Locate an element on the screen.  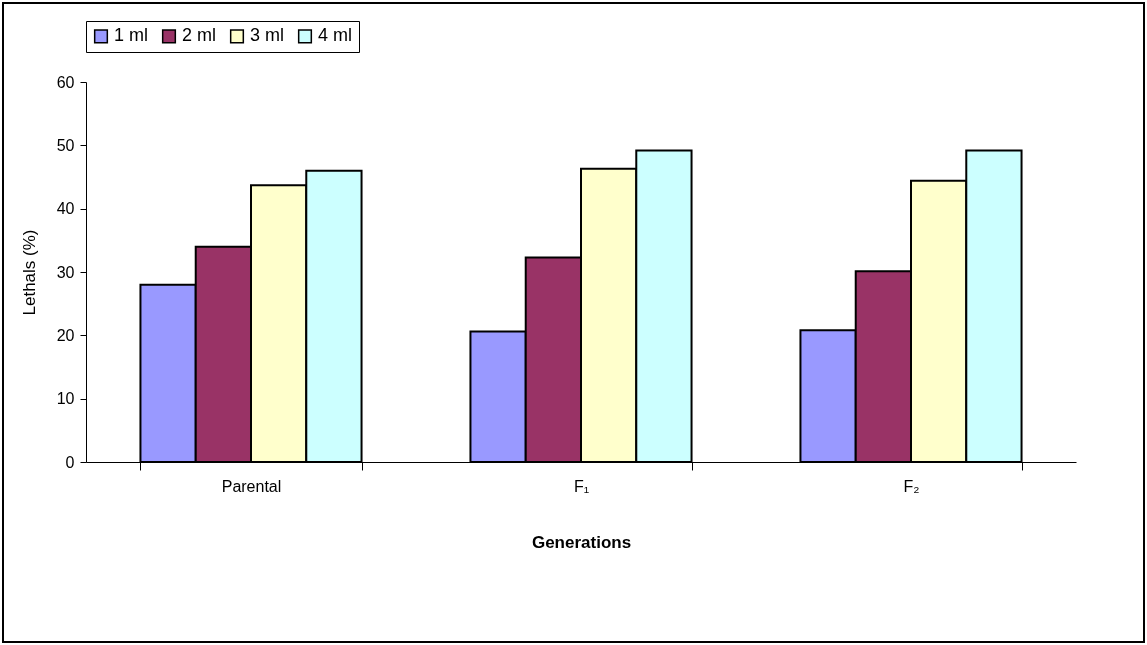
legend-label: 1 ml is located at coordinates (131, 35).